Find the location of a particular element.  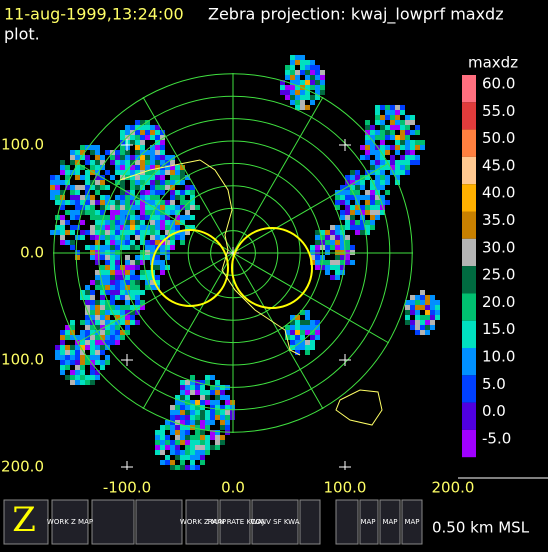

toolbar-button-label: CONV SF KWA is located at coordinates (274, 522).